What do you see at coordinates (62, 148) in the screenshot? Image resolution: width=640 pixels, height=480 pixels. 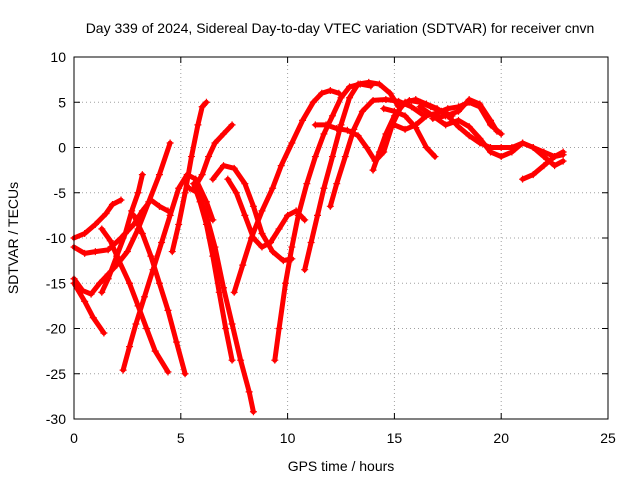 I see `y-tick-label: 0` at bounding box center [62, 148].